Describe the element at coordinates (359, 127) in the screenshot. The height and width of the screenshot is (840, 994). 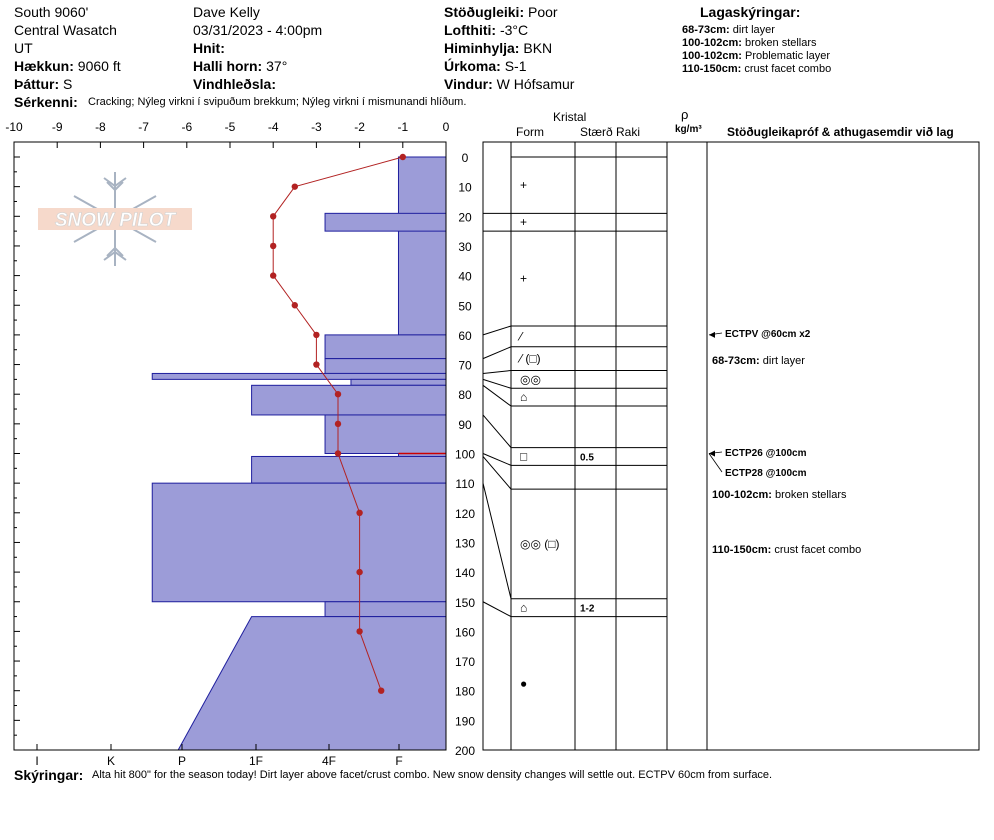
I see `temp-tick-label: -2` at that location.